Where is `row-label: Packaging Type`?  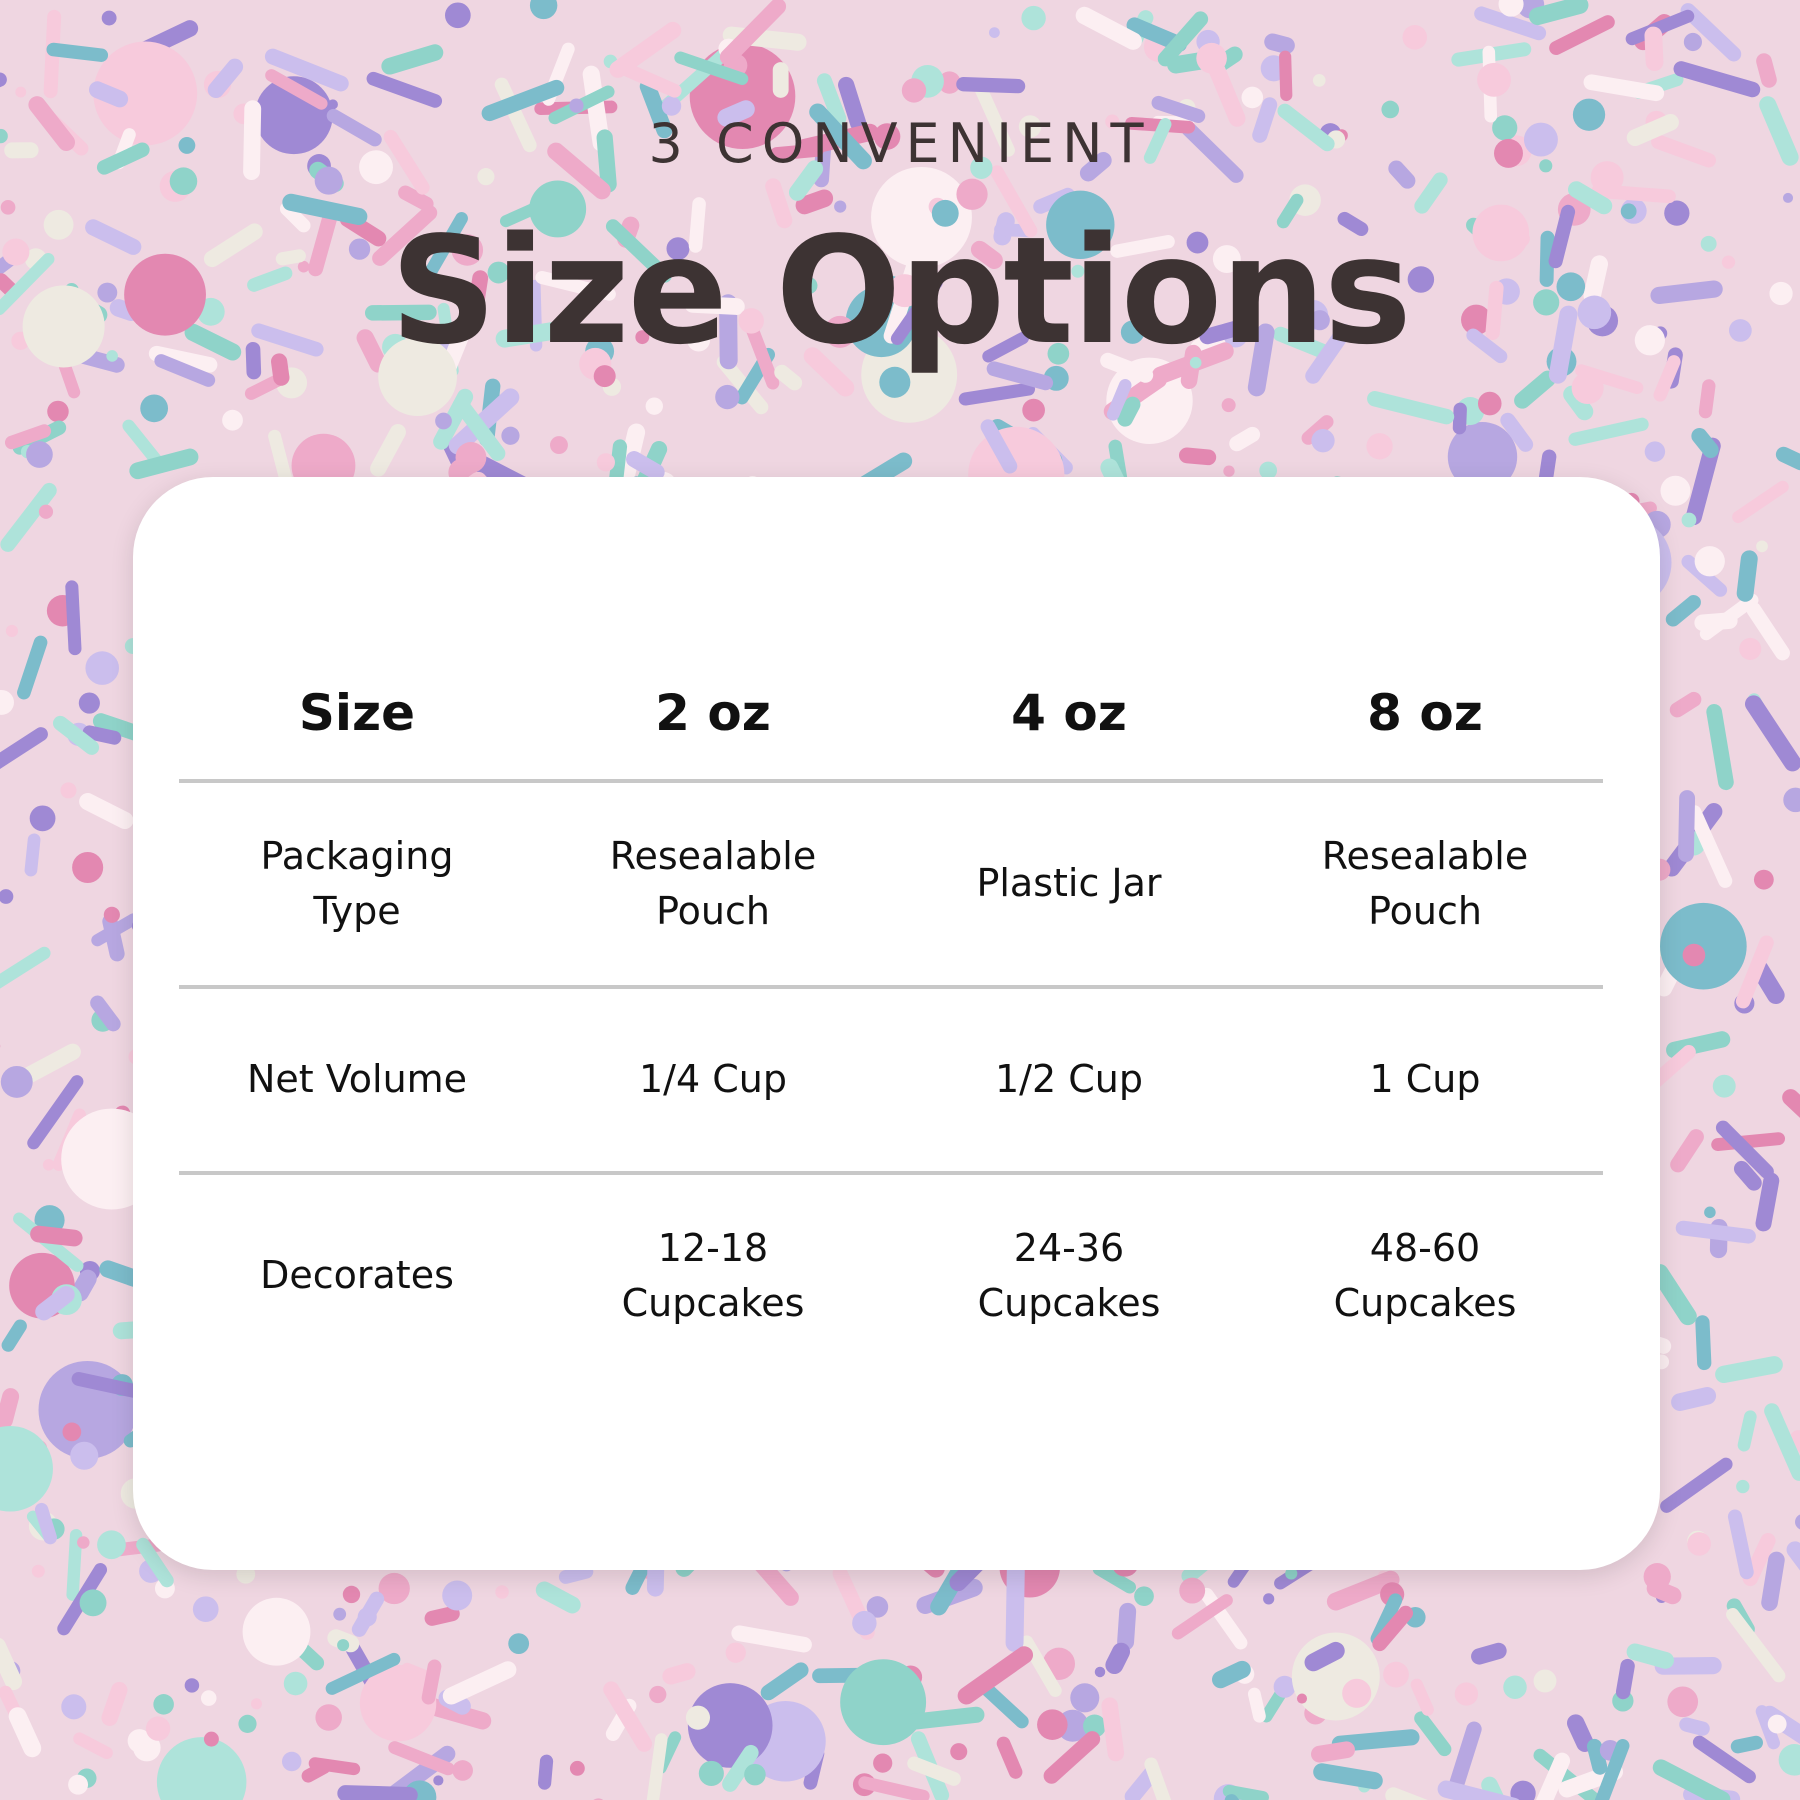
row-label: Packaging Type is located at coordinates (357, 885).